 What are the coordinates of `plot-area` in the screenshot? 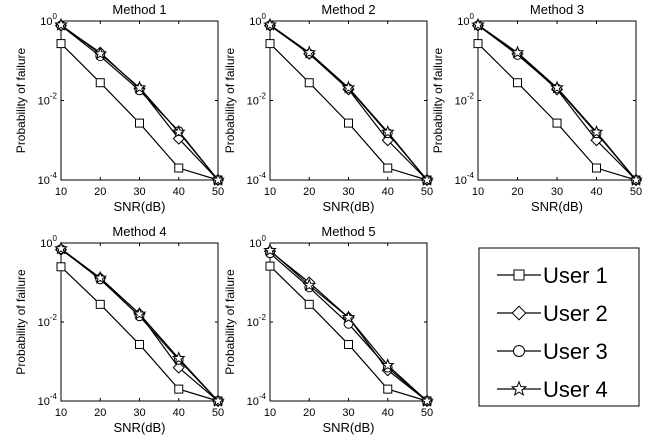 It's located at (139, 100).